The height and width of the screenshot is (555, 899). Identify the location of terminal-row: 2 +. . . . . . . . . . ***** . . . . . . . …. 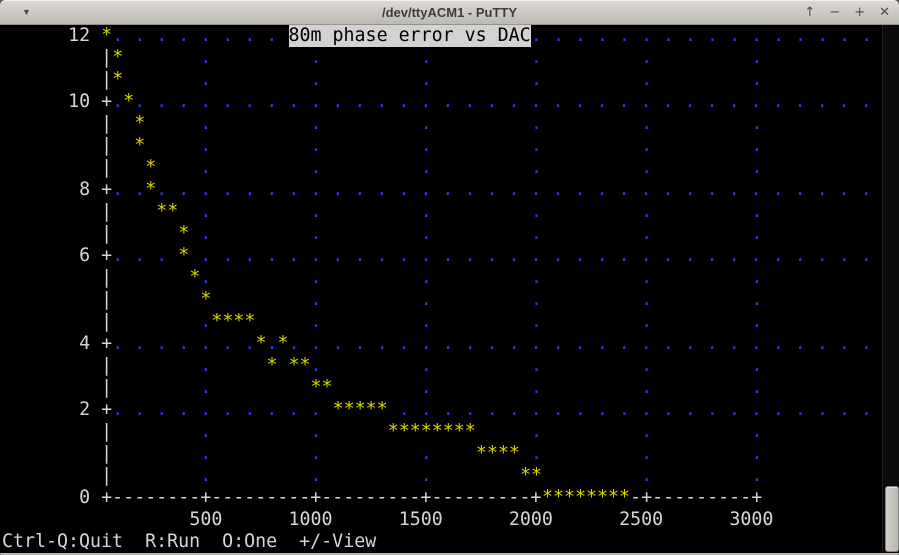
(441, 410).